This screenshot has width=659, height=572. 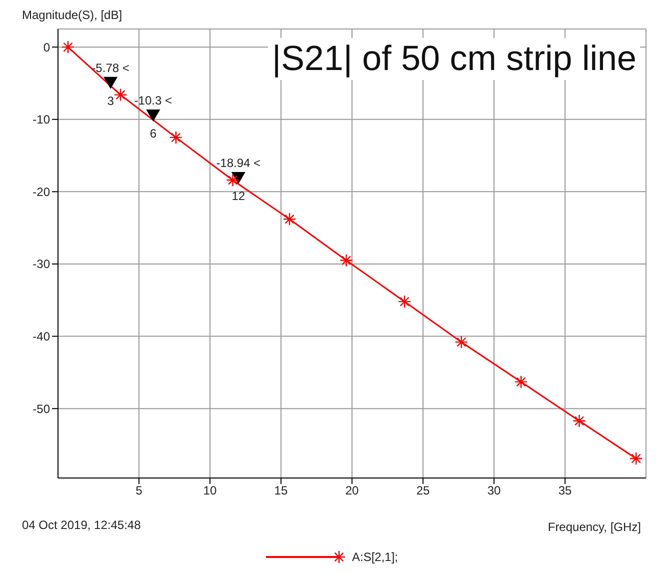 I want to click on x-tick-label: 20, so click(x=352, y=491).